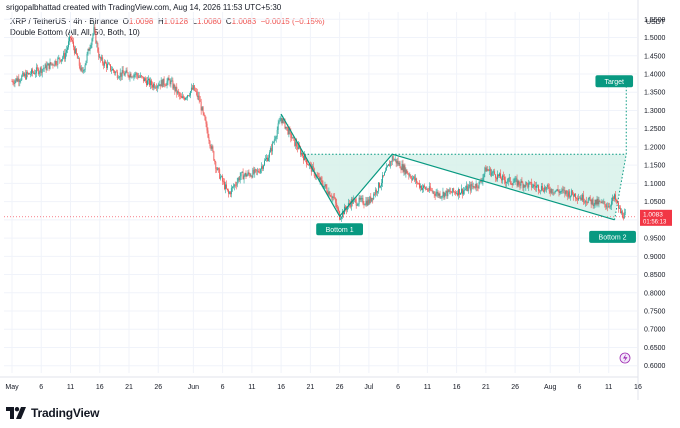 This screenshot has height=428, width=680. What do you see at coordinates (158, 387) in the screenshot?
I see `x-tick-label: 26` at bounding box center [158, 387].